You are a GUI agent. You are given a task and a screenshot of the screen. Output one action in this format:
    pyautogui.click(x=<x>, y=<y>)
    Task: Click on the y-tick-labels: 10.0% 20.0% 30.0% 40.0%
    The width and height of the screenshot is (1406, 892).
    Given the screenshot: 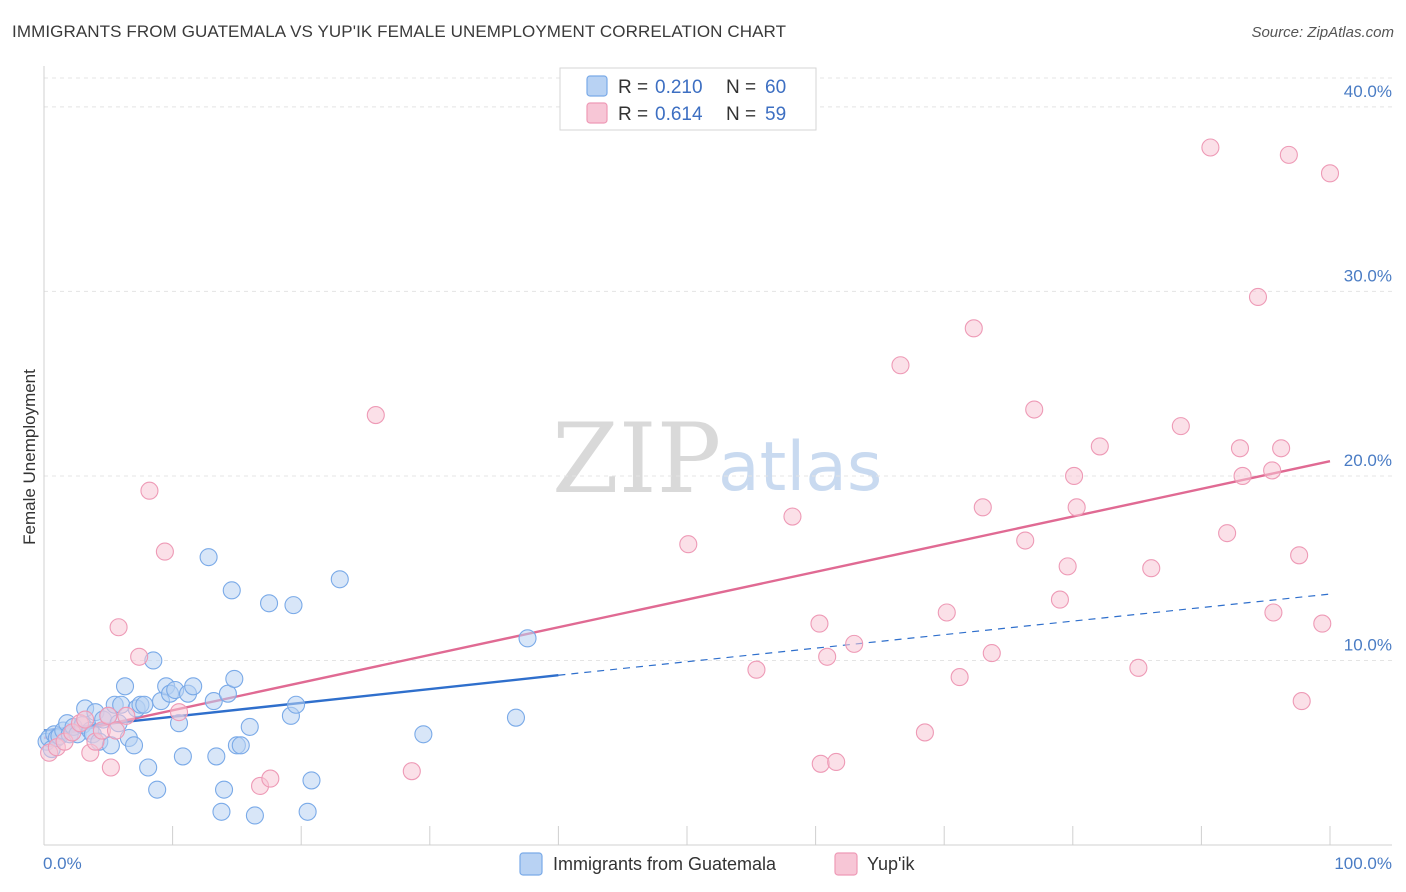 What is the action you would take?
    pyautogui.click(x=1368, y=368)
    